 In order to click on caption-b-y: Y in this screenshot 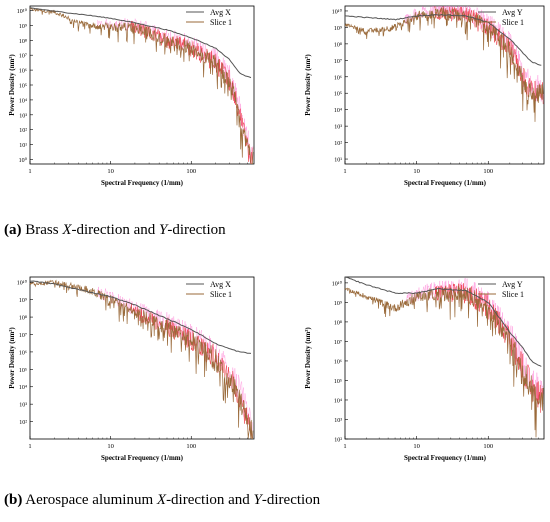, I will do `click(257, 500)`.